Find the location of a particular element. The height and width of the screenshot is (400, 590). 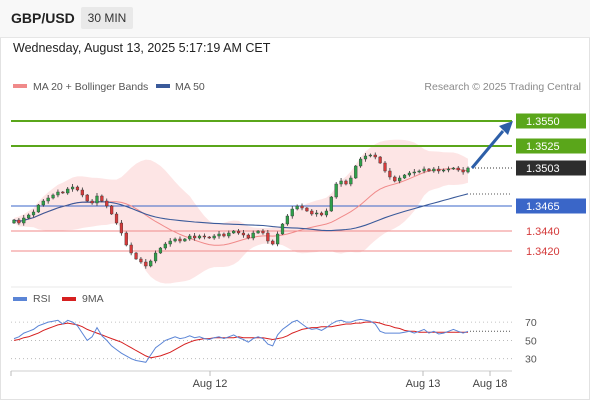

ma50-line is located at coordinates (241, 212).